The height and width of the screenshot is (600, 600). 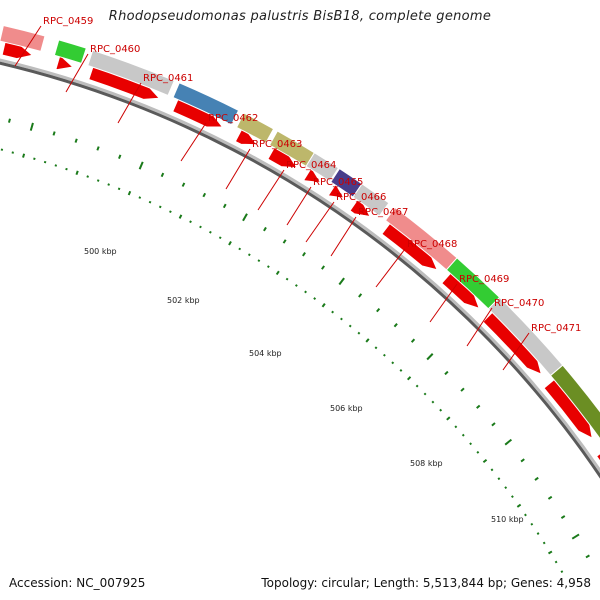 I want to click on gene-label: RPC_0466, so click(x=361, y=197).